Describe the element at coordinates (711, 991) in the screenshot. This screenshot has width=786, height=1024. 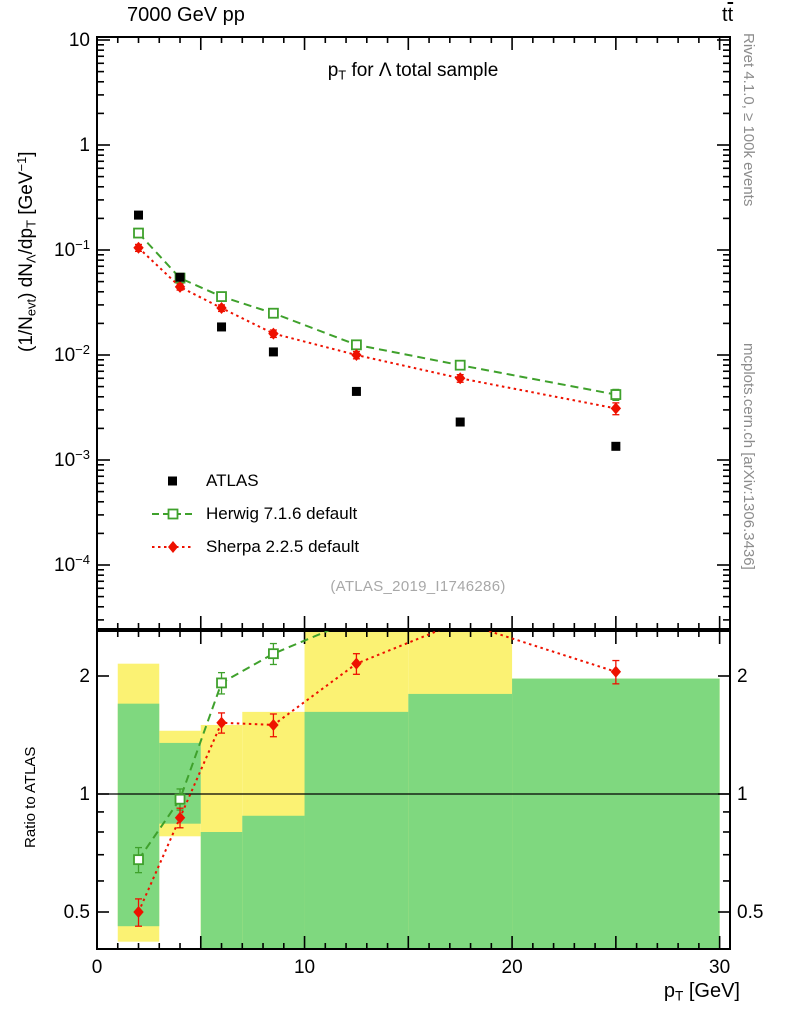
I see `x-axis-title-rest: [GeV]` at that location.